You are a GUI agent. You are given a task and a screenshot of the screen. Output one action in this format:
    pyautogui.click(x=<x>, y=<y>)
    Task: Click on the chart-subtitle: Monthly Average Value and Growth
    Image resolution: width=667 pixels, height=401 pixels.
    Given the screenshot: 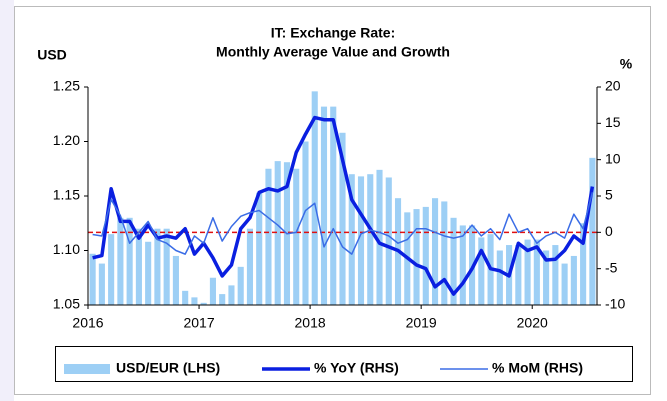 What is the action you would take?
    pyautogui.click(x=333, y=52)
    